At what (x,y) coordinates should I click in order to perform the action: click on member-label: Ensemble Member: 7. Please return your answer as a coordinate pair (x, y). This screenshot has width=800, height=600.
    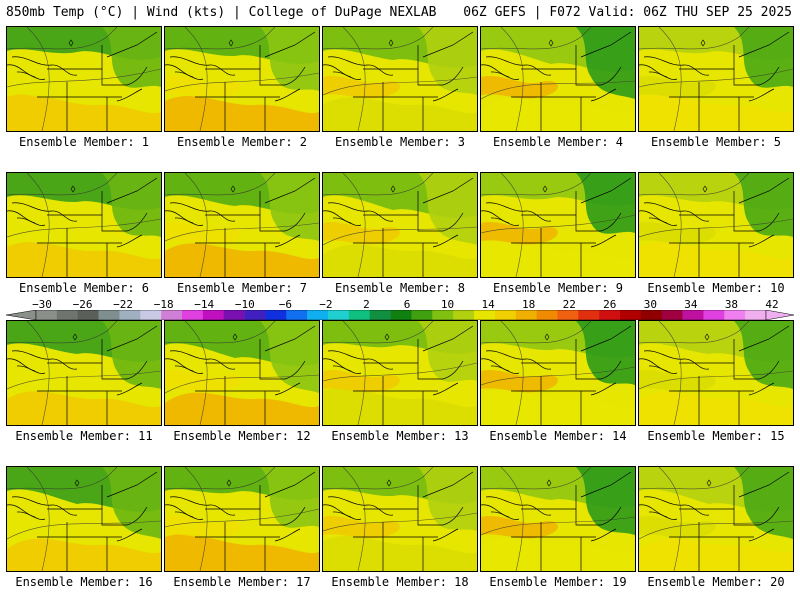
    Looking at the image, I should click on (242, 288).